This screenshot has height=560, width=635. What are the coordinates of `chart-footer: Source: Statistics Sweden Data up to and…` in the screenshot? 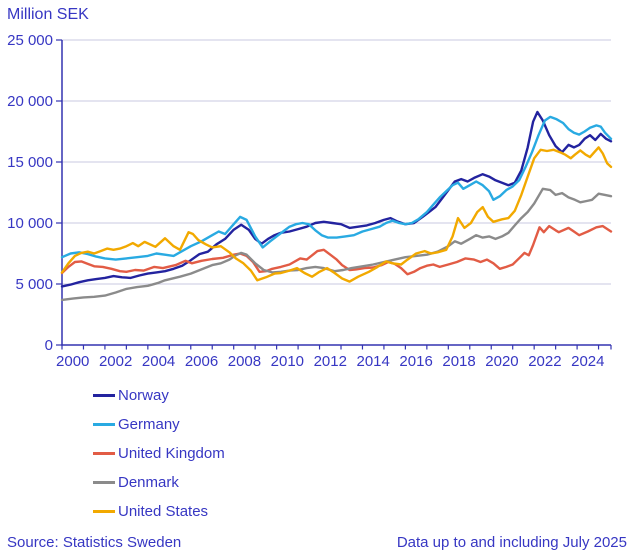 It's located at (317, 542).